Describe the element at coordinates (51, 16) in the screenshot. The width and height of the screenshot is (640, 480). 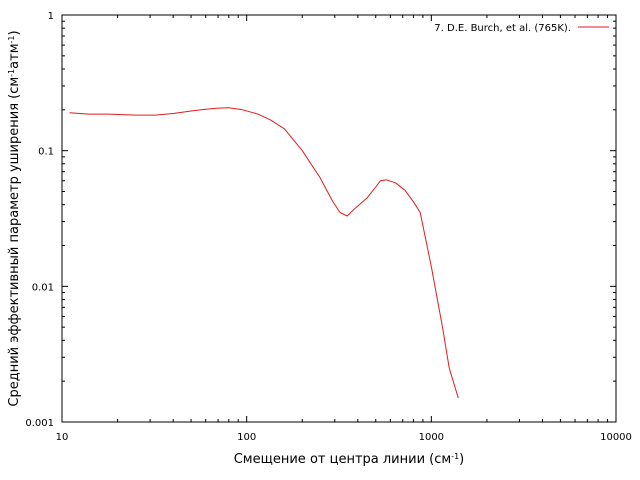
I see `y-tick-label: 1` at that location.